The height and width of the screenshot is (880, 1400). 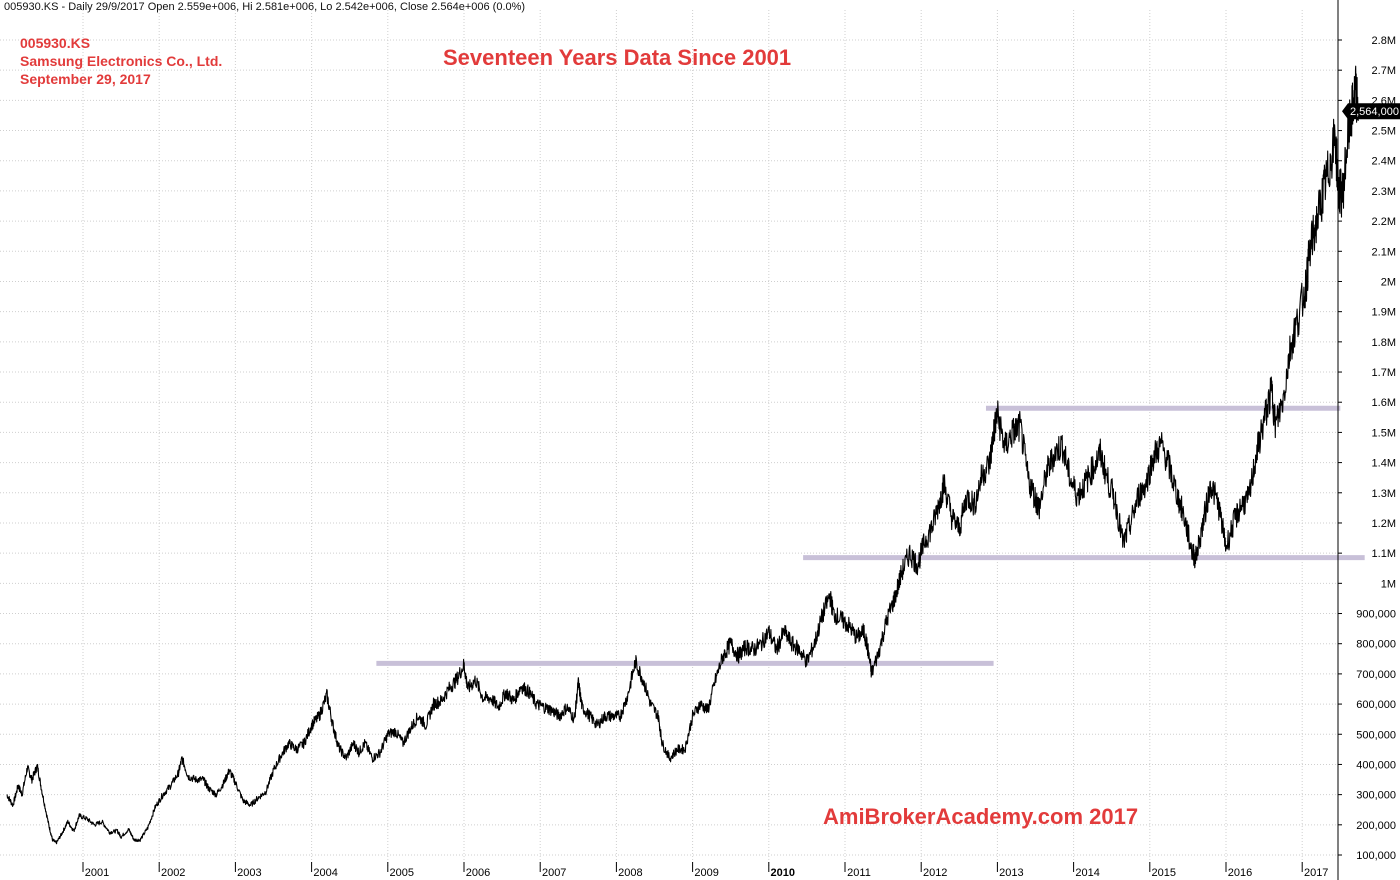 I want to click on x-tick-label: 2006, so click(x=478, y=873).